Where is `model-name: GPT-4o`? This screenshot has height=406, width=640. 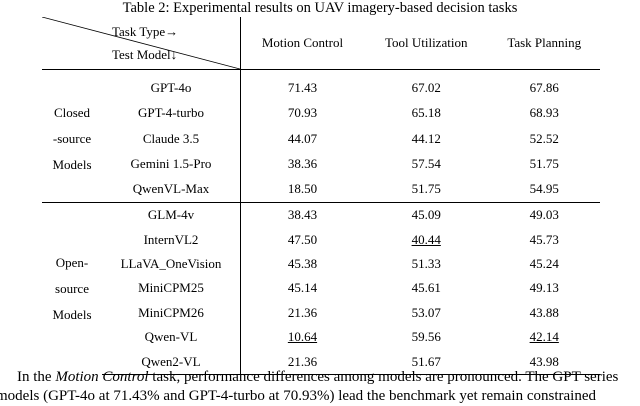
model-name: GPT-4o is located at coordinates (171, 85).